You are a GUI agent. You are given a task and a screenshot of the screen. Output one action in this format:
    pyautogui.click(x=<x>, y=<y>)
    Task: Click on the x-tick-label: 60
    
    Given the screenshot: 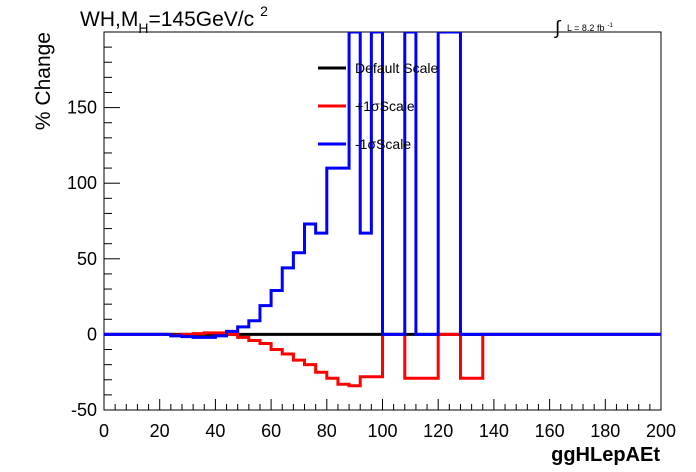 What is the action you would take?
    pyautogui.click(x=271, y=431)
    